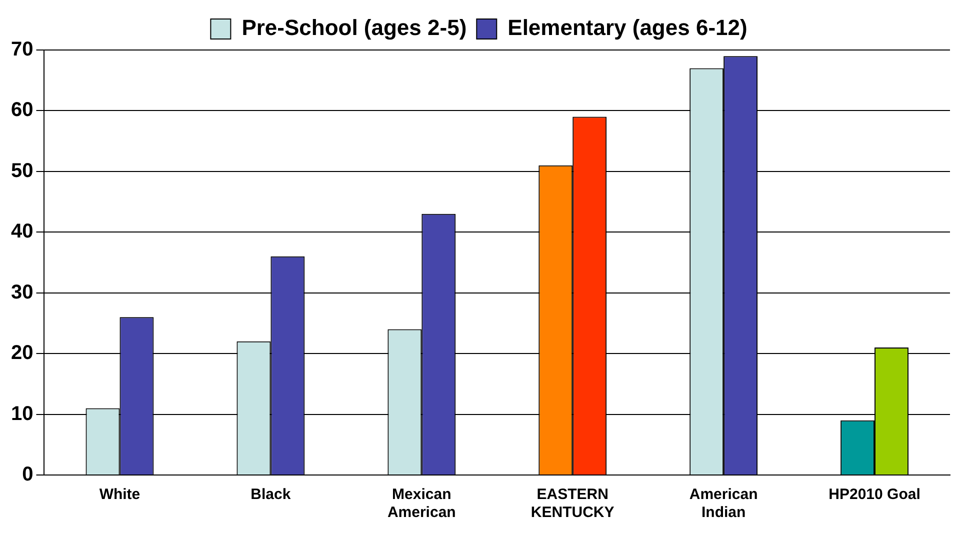  I want to click on legend-label: Elementary (ages 6-12), so click(628, 27).